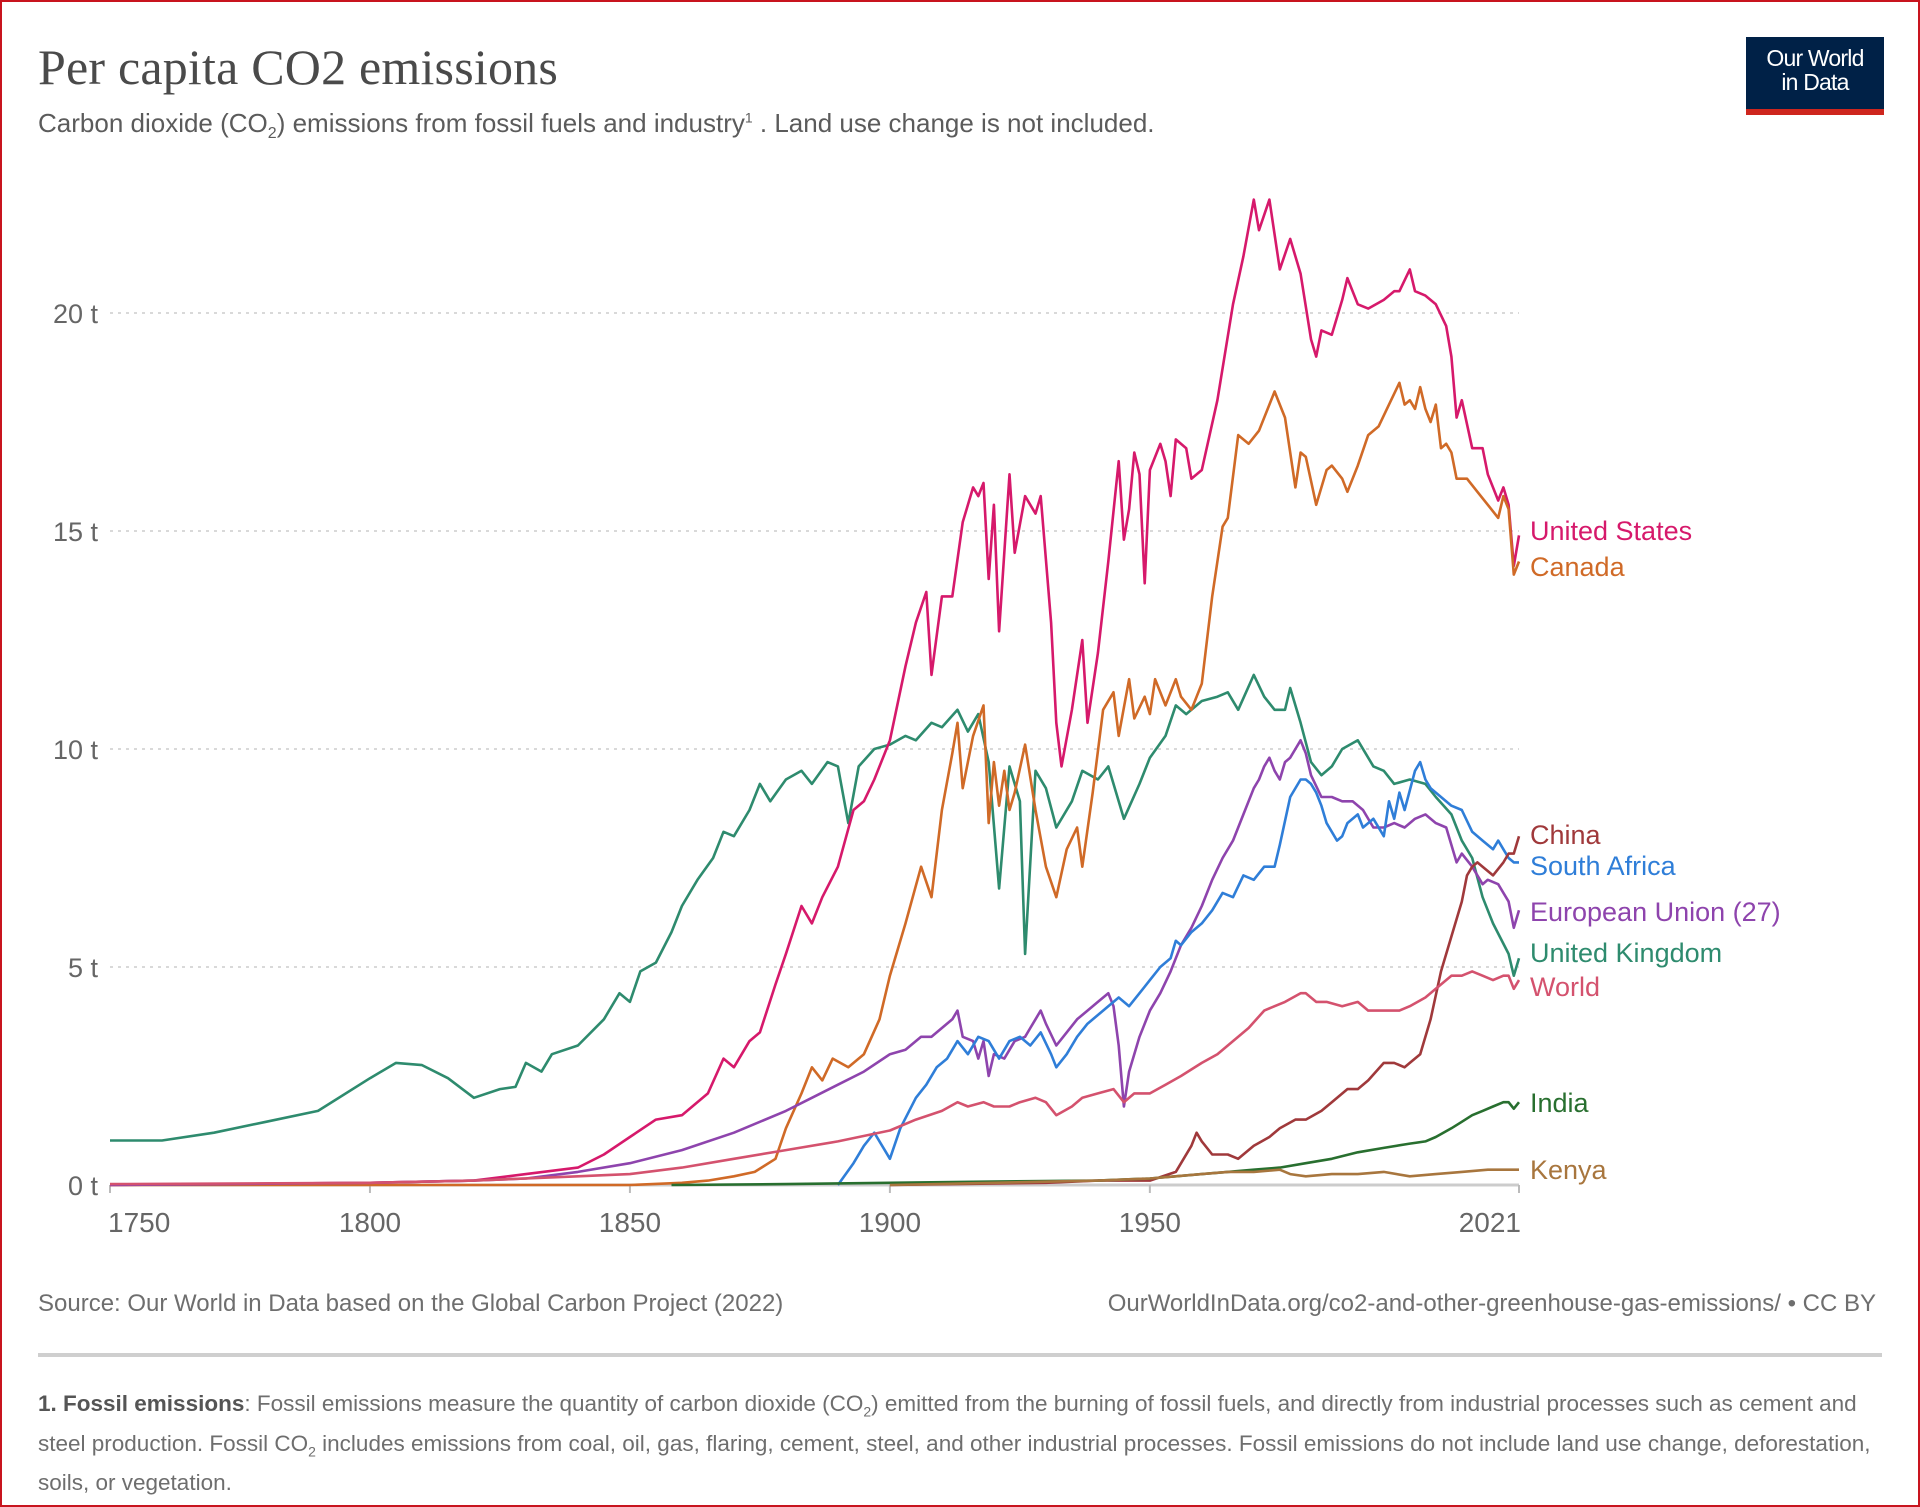 The height and width of the screenshot is (1507, 1920). I want to click on chart-title: Per capita CO2 emissions, so click(298, 67).